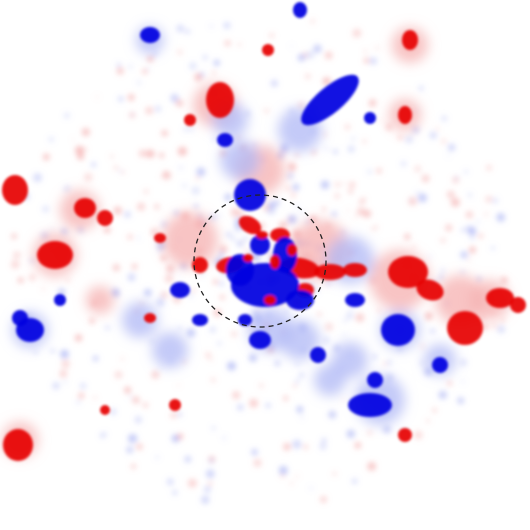 The width and height of the screenshot is (530, 530). Describe the element at coordinates (140, 320) in the screenshot. I see `diffuse-negative-patch` at that location.